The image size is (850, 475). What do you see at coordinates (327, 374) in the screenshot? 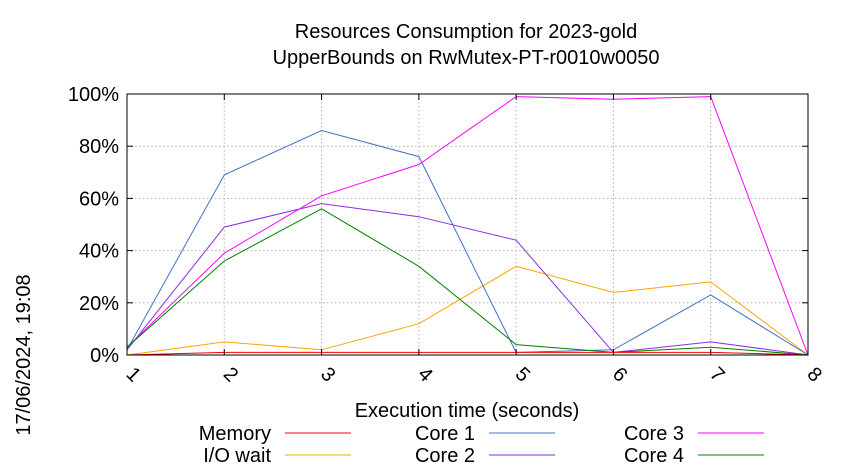
I see `x-tick-label: 3` at bounding box center [327, 374].